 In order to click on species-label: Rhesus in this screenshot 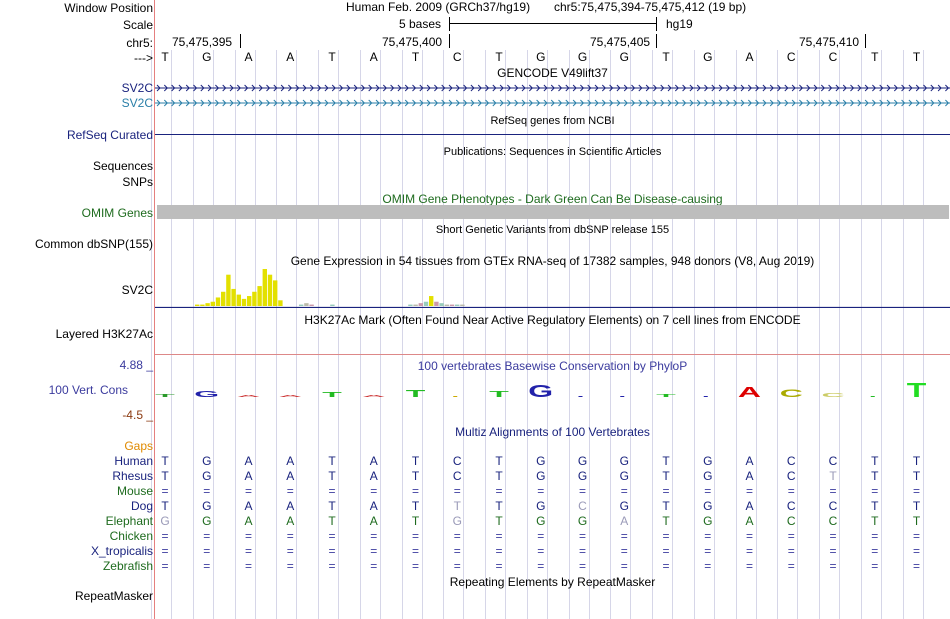, I will do `click(132, 476)`.